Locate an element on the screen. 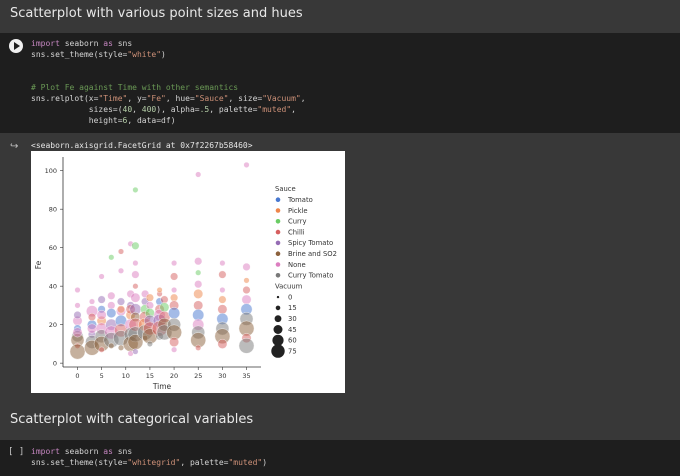  legend-label: Brine and SO2 is located at coordinates (312, 254).